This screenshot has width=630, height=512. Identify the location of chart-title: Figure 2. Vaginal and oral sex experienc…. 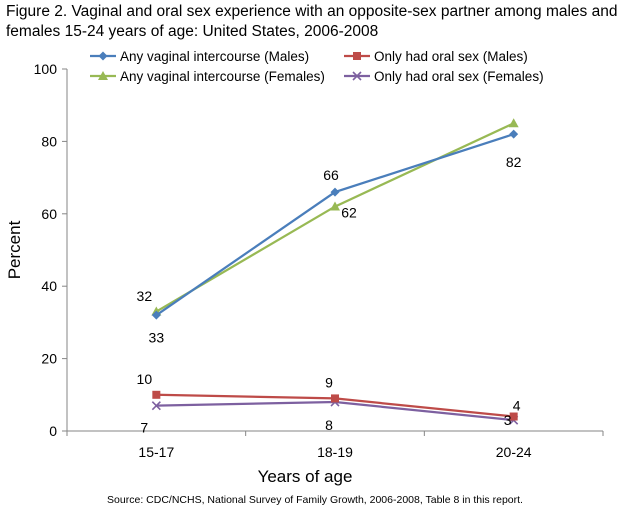
(312, 21).